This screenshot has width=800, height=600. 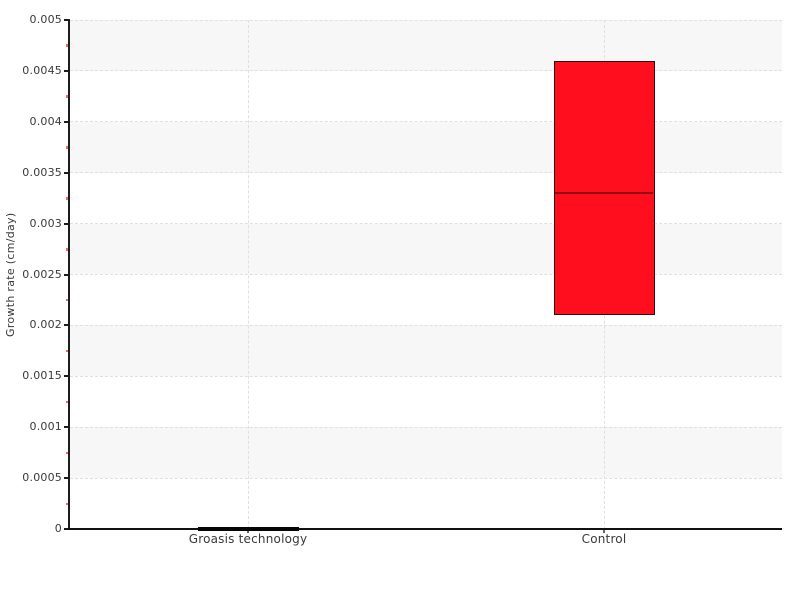 I want to click on x-gridline-groasis-technology, so click(x=248, y=274).